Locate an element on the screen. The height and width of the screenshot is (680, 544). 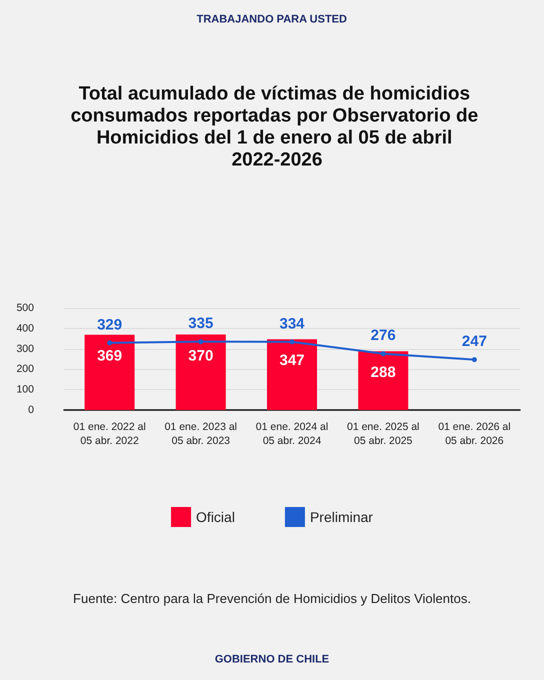
data-label: 288 is located at coordinates (383, 373).